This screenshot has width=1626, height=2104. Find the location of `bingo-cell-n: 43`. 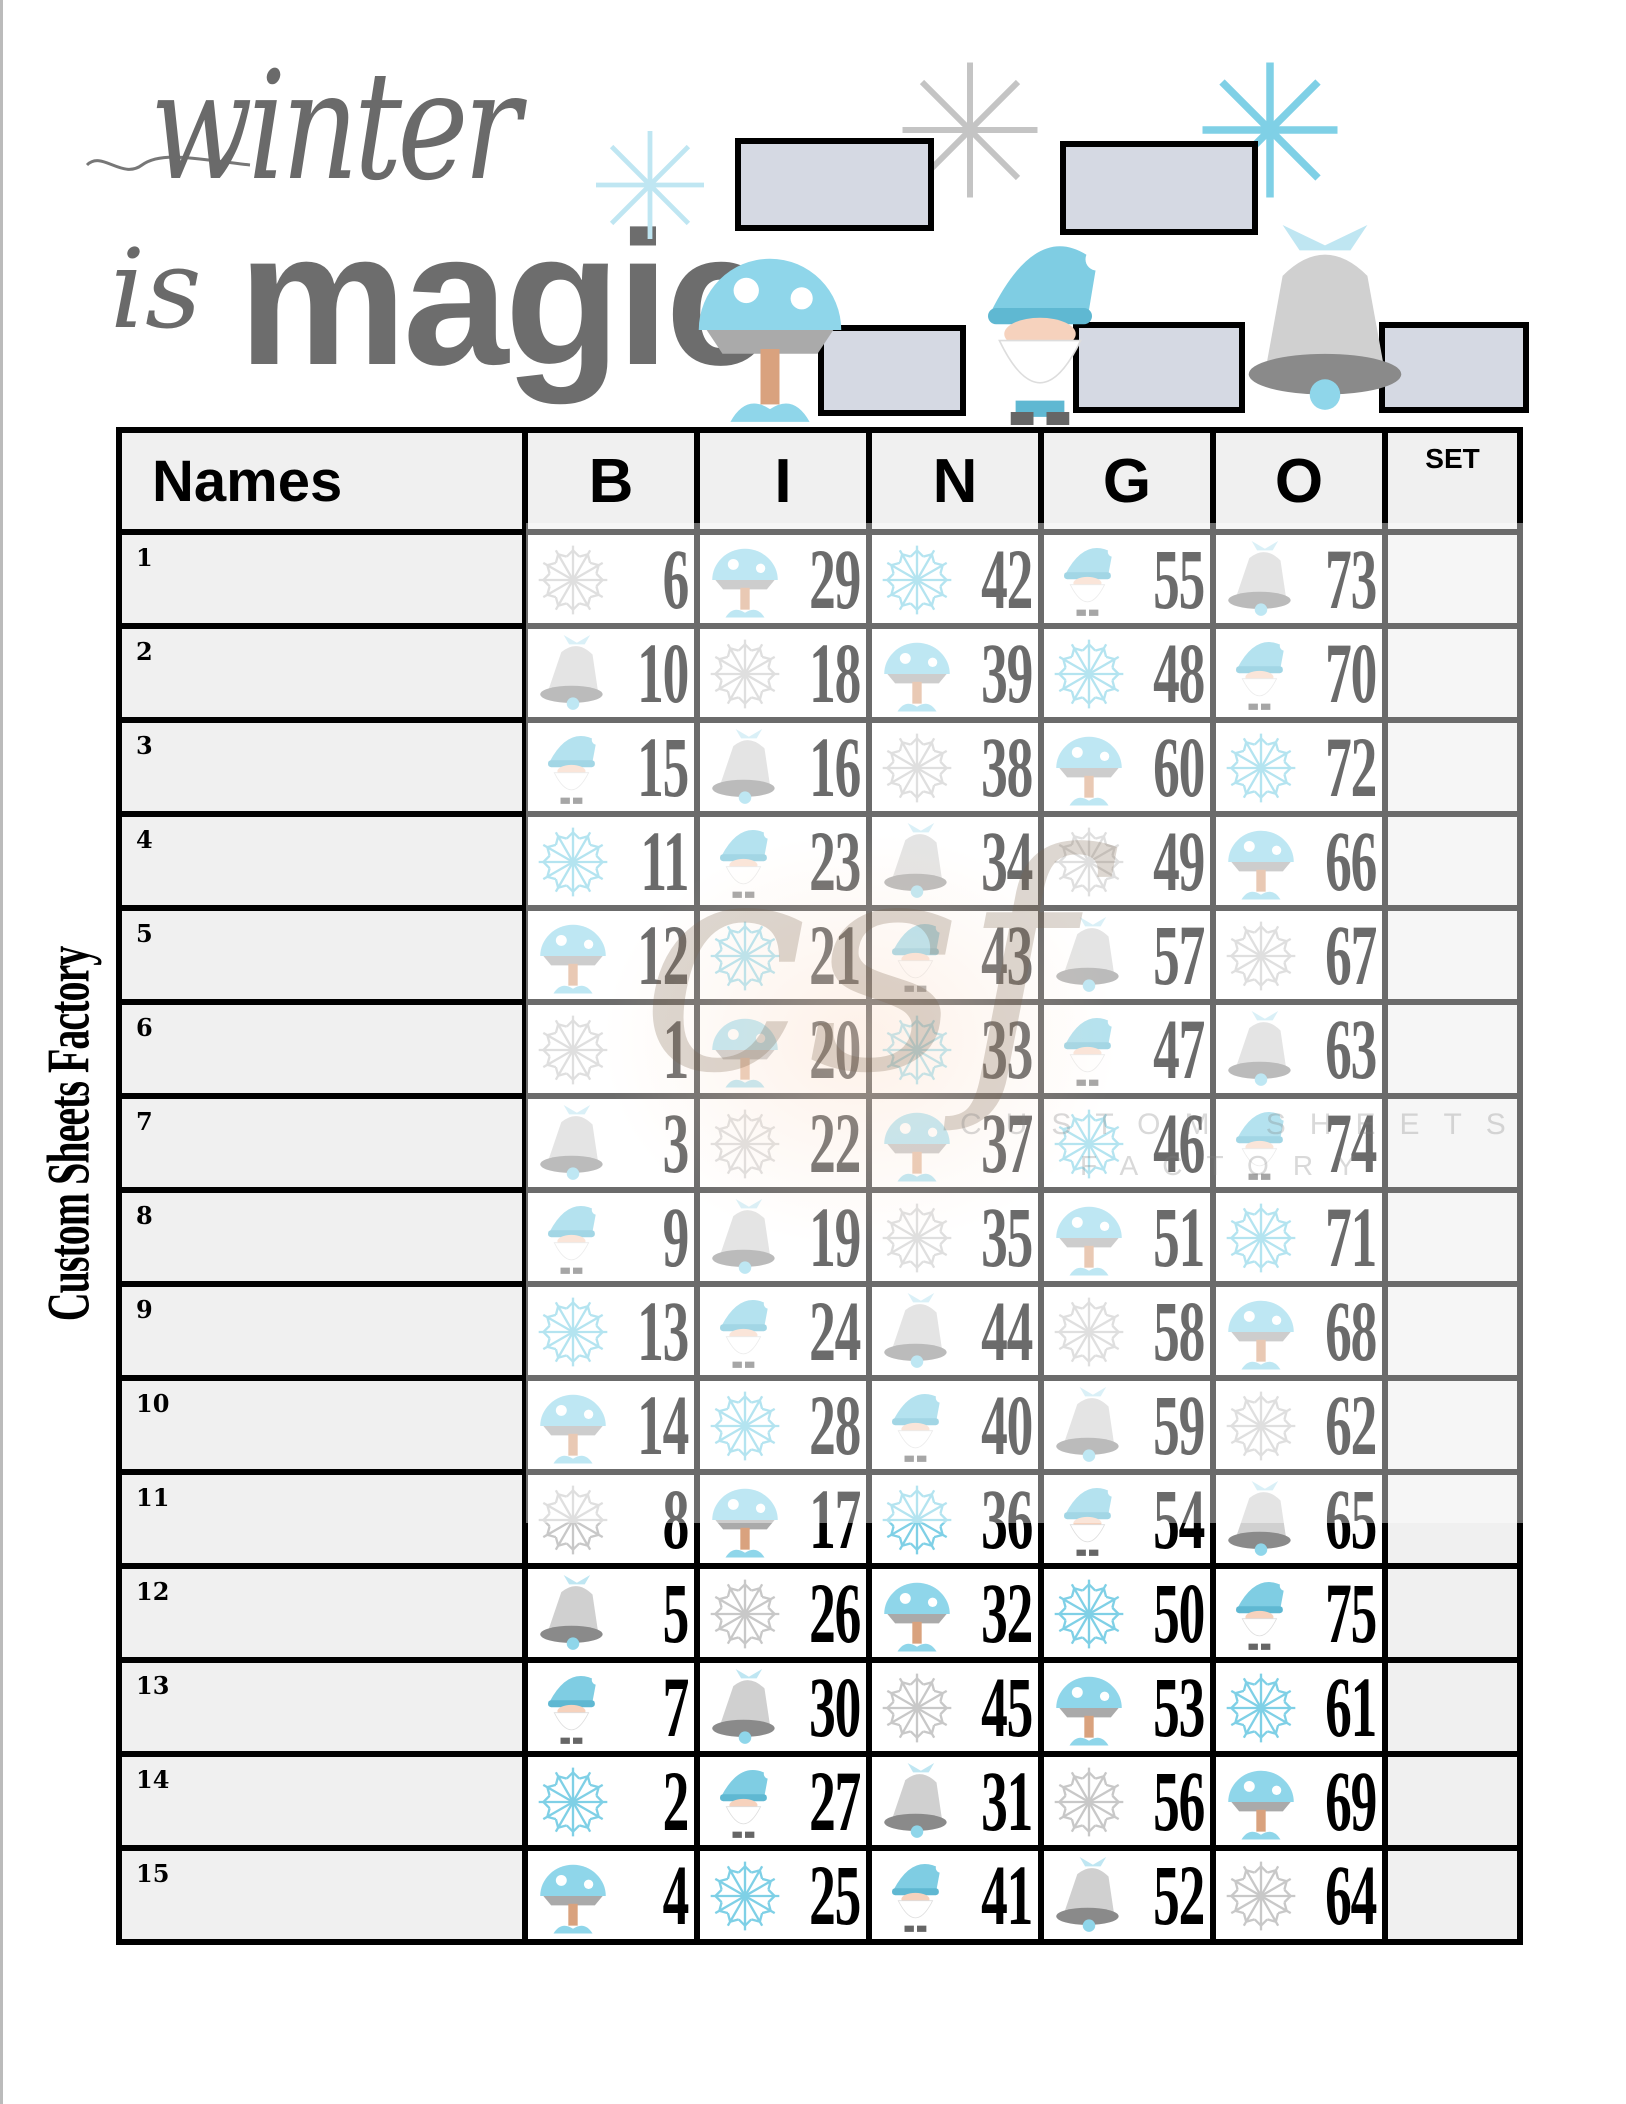

bingo-cell-n: 43 is located at coordinates (955, 955).